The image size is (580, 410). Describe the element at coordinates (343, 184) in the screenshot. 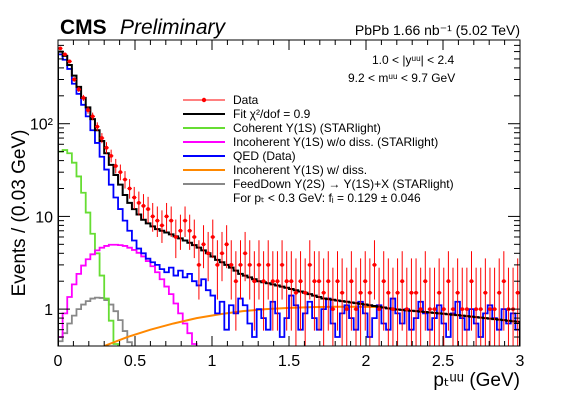

I see `legend-label: FeedDown Υ(2S) → Υ(1S)+X (STARlight)` at that location.